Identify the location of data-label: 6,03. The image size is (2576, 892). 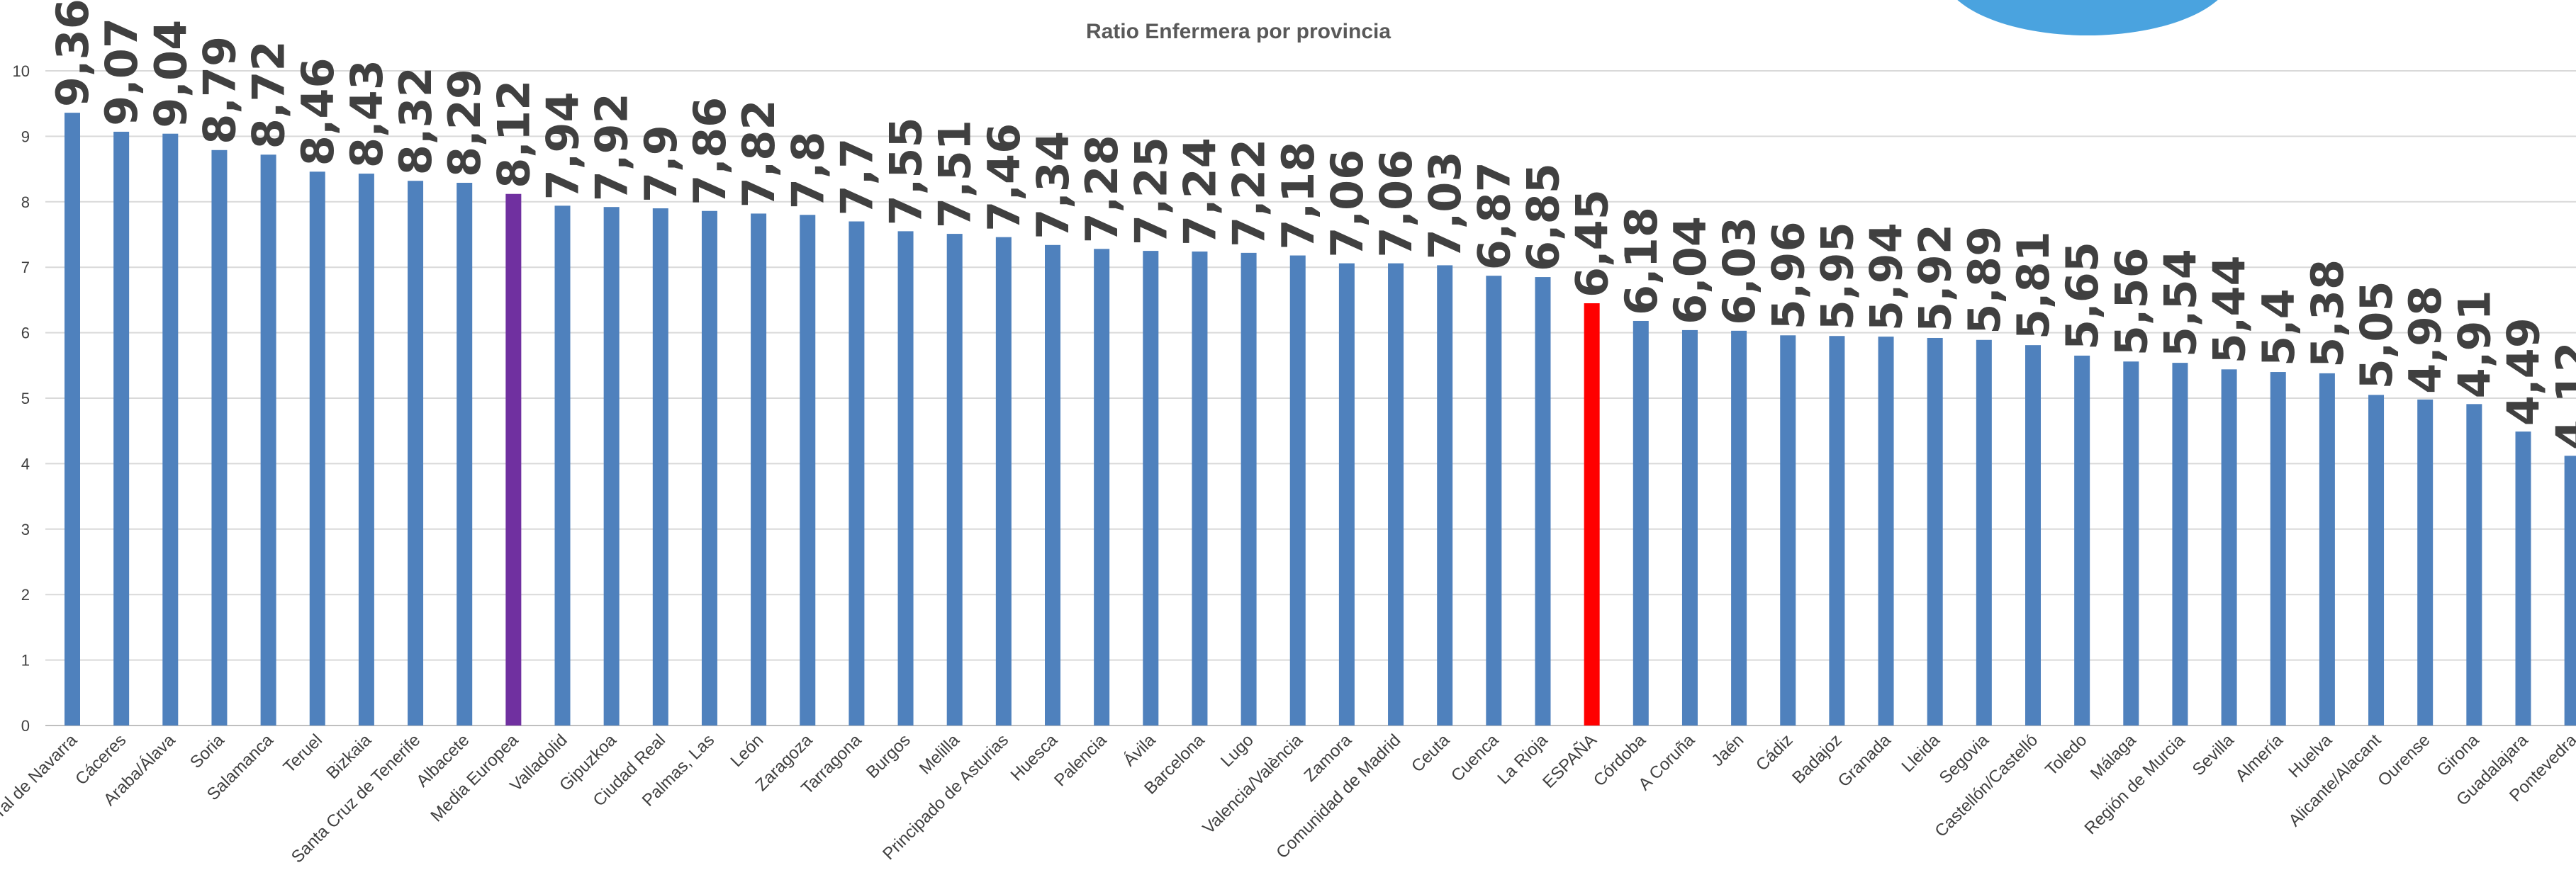
(1739, 271).